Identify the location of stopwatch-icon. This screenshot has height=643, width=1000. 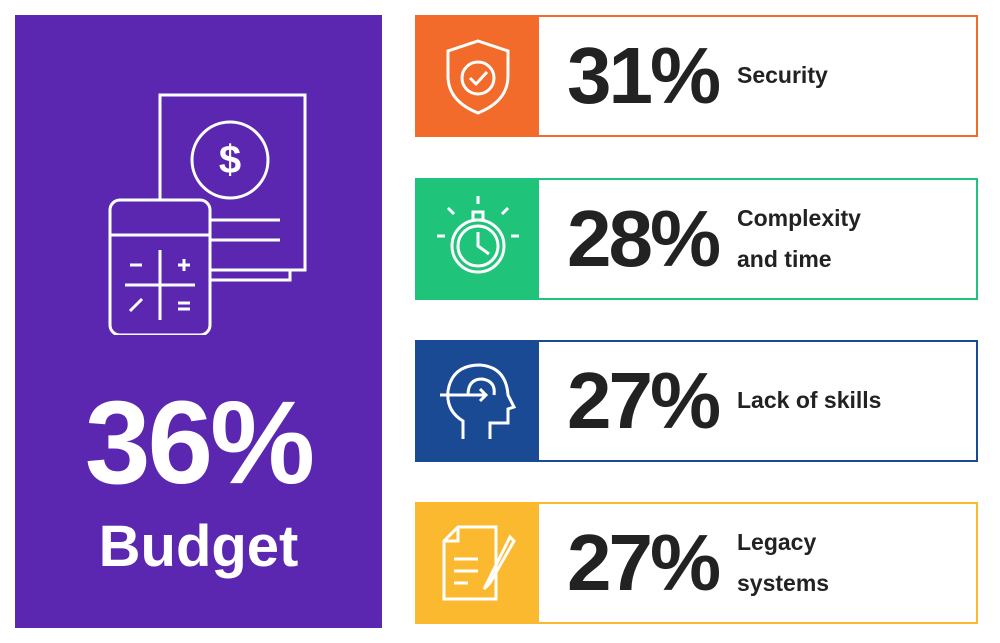
(478, 239).